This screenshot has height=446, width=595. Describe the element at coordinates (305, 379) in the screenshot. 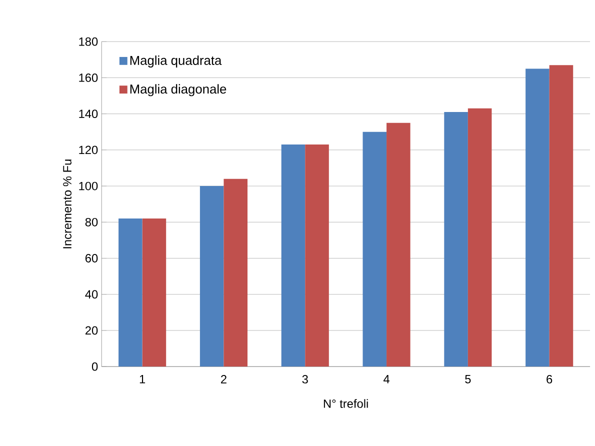

I see `x-tick-label: 3` at that location.